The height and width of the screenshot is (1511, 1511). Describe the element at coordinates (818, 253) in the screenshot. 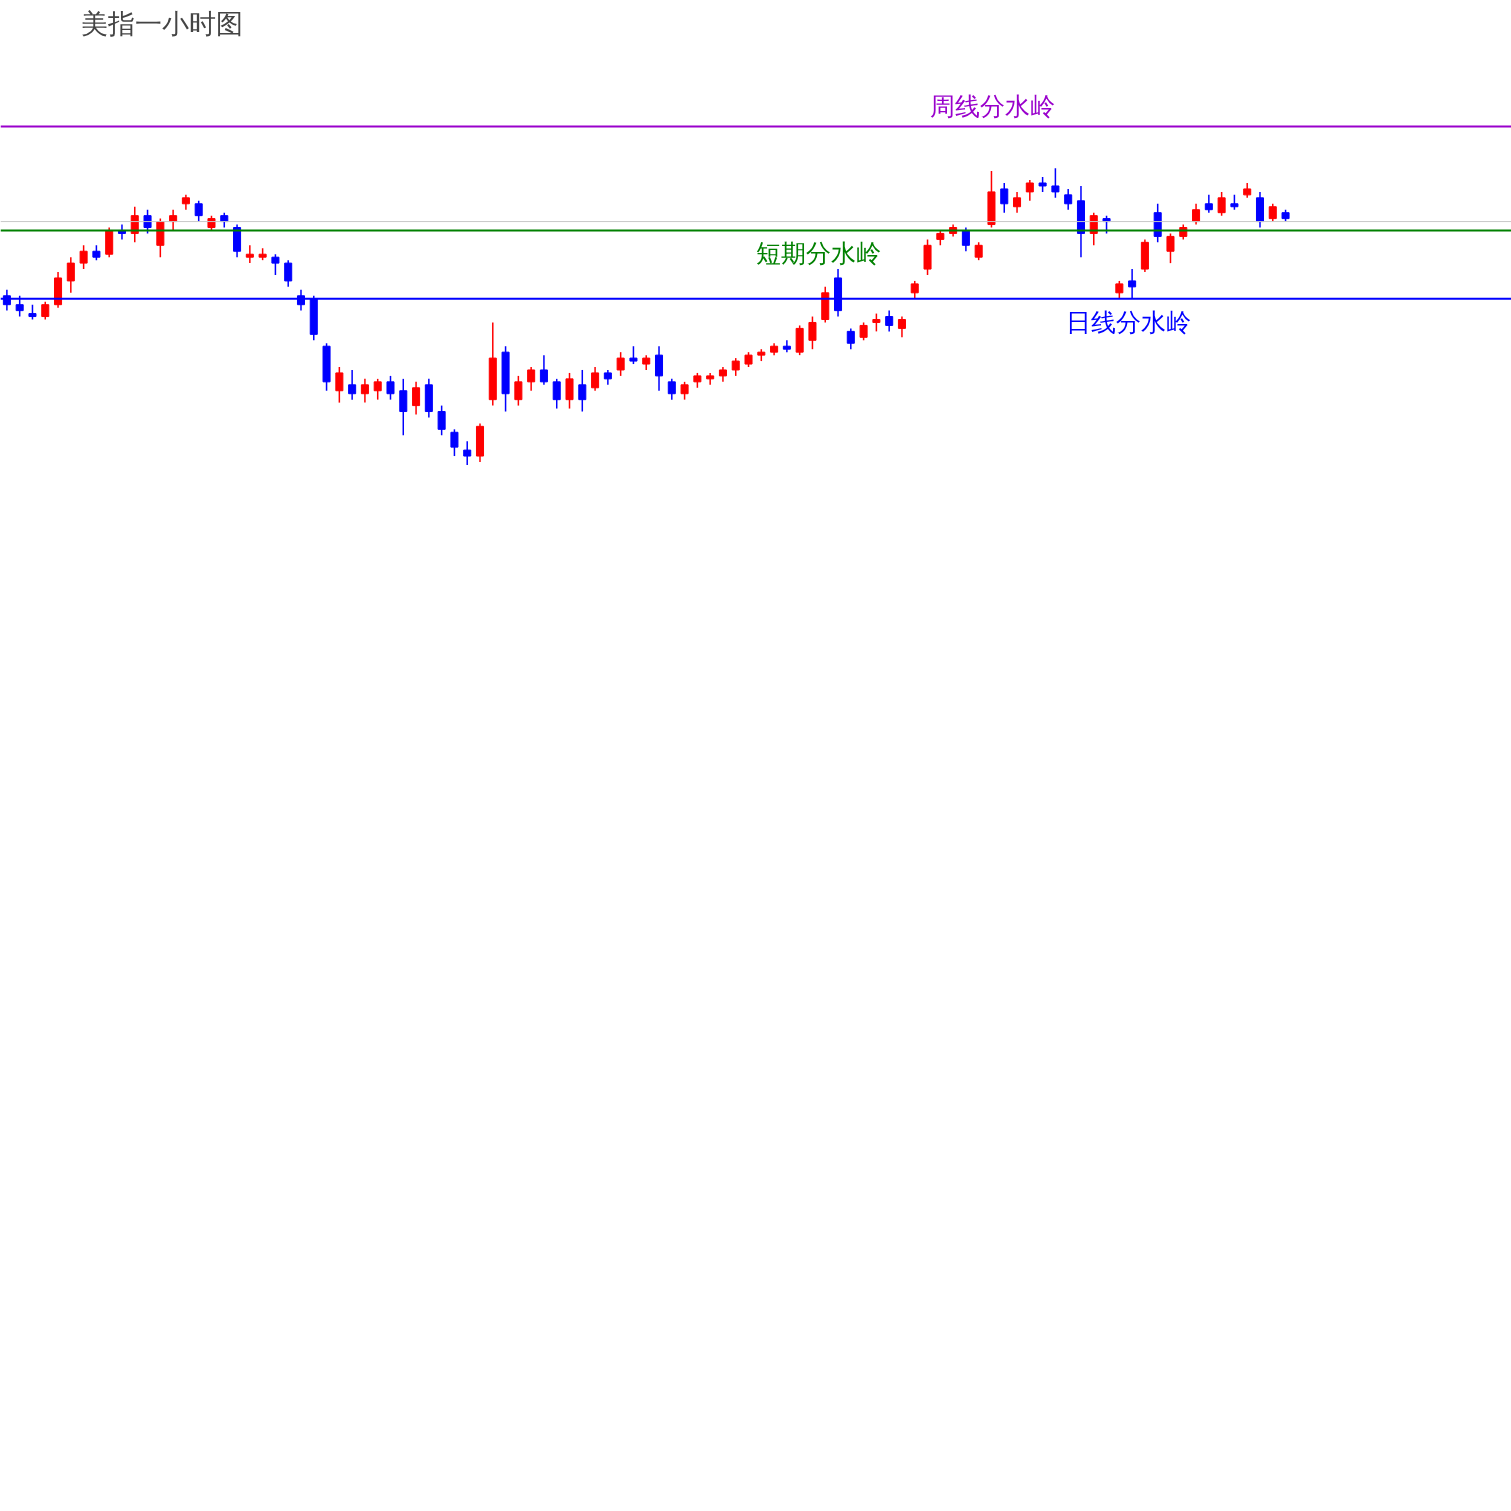

I see `ref-line-label: 短期分水岭` at that location.